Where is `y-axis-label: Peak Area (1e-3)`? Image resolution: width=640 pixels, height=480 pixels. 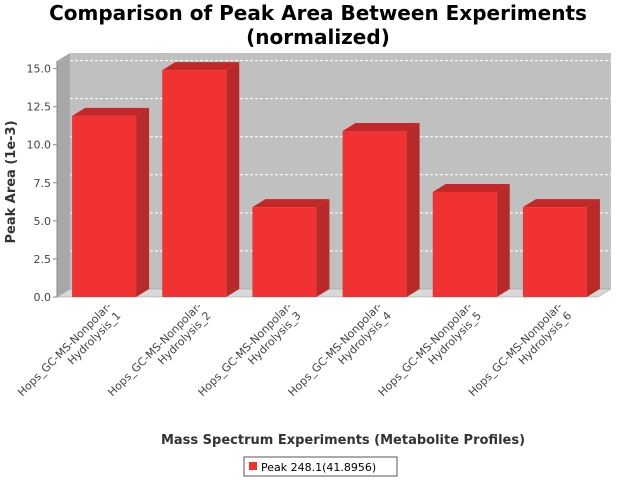 y-axis-label: Peak Area (1e-3) is located at coordinates (11, 181).